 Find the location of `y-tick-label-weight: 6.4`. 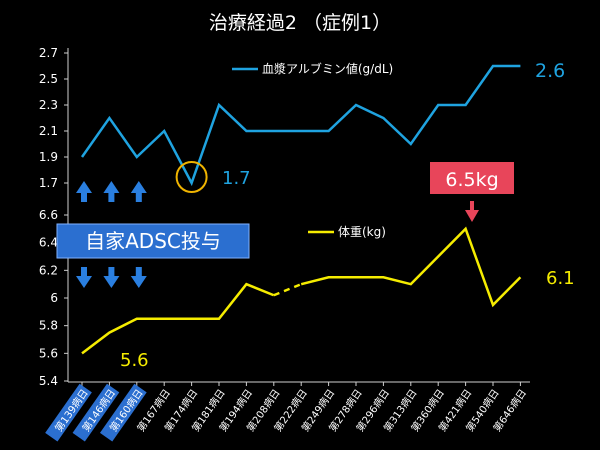

y-tick-label-weight: 6.4 is located at coordinates (48, 243).